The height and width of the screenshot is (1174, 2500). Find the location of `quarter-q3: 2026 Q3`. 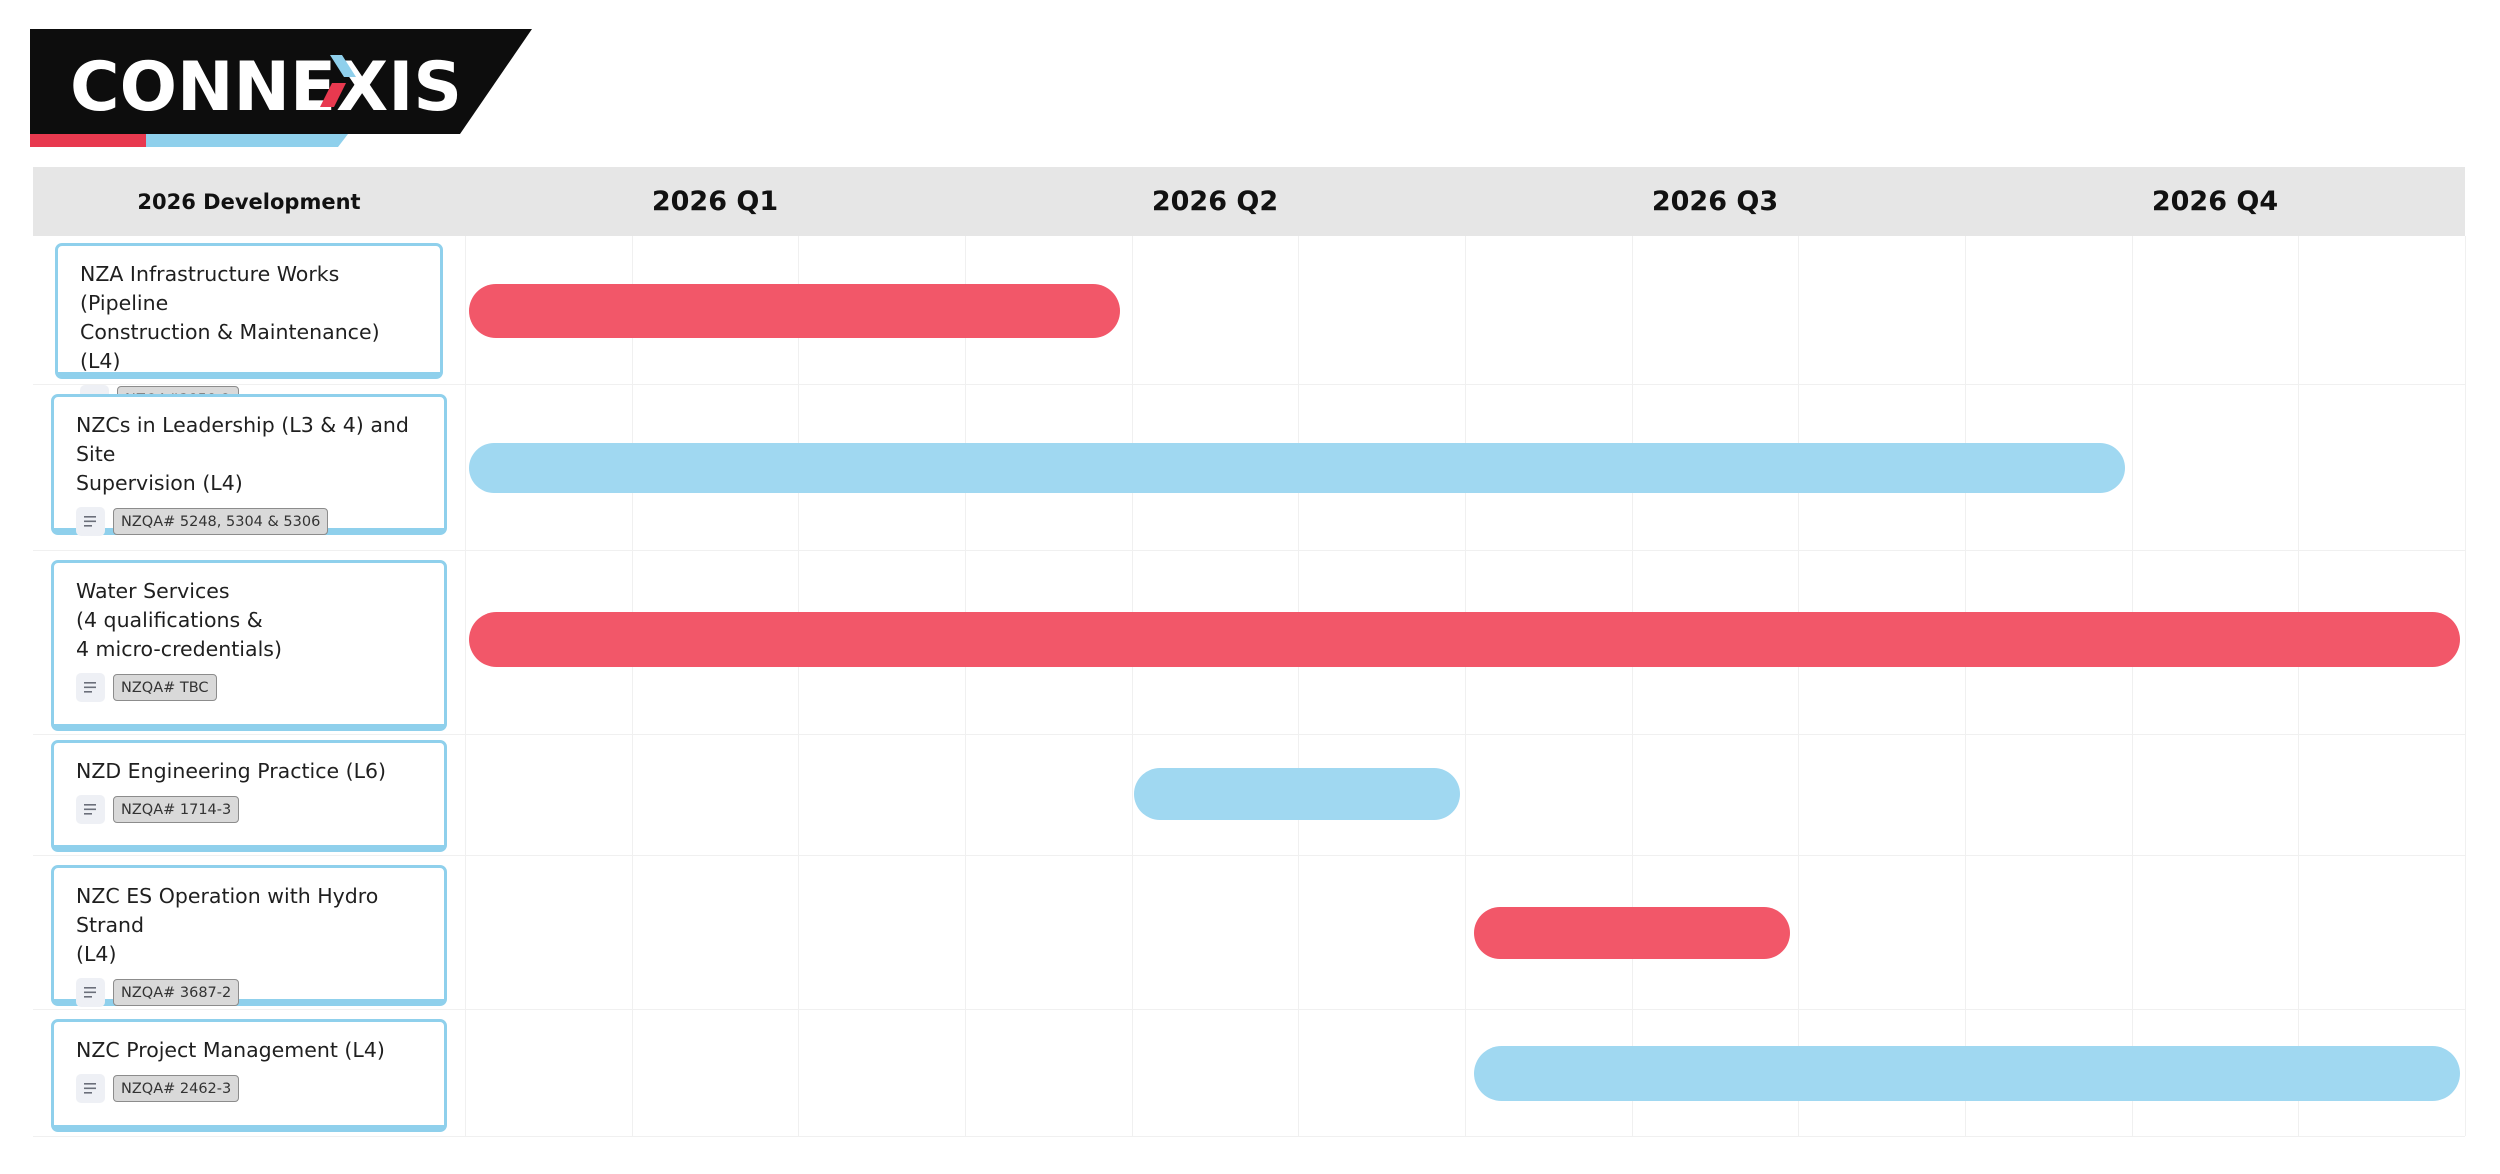

quarter-q3: 2026 Q3 is located at coordinates (1715, 201).